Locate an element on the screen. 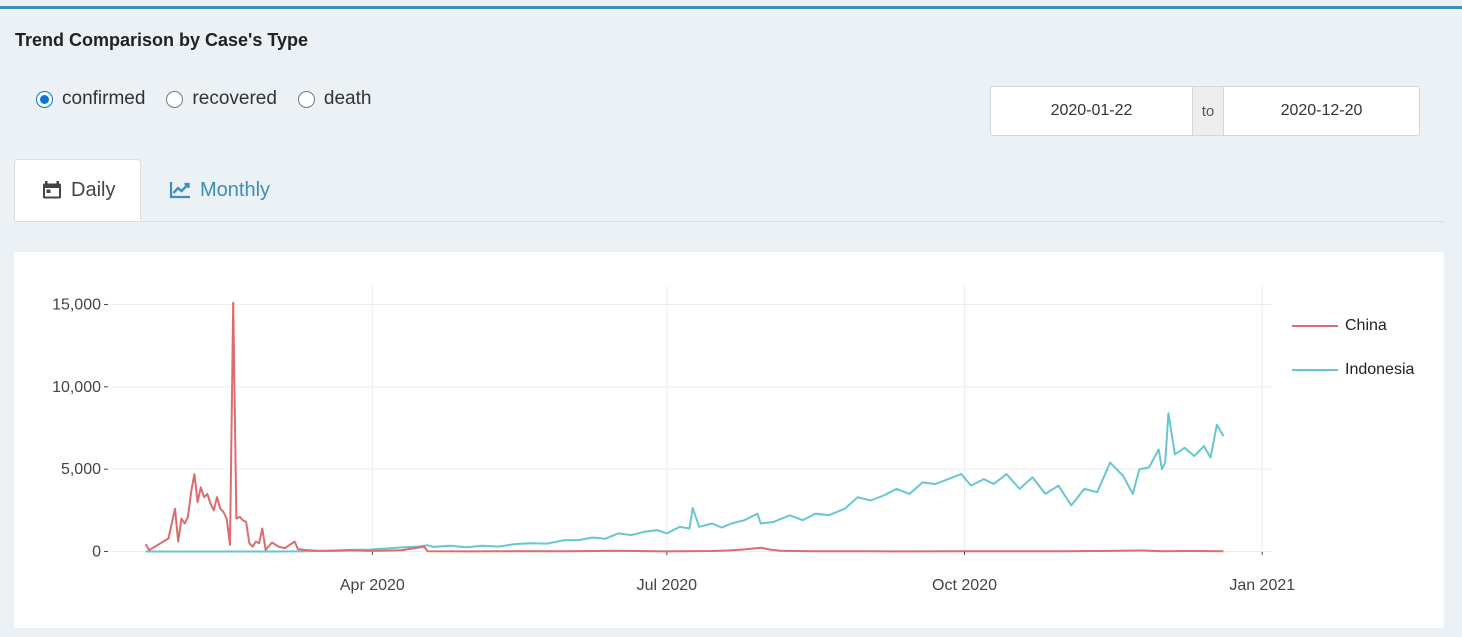  chart-legend: China Indonesia is located at coordinates (1353, 348).